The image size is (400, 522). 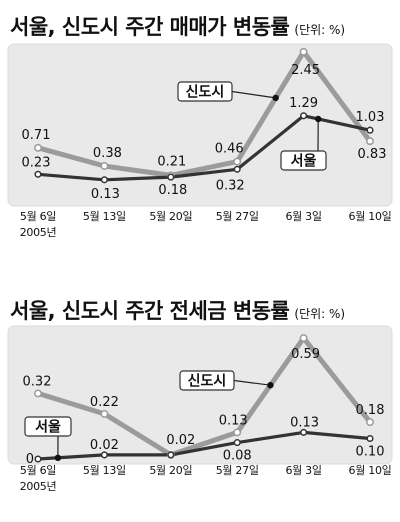 What do you see at coordinates (36, 135) in the screenshot?
I see `new-town-value-label: 0.71` at bounding box center [36, 135].